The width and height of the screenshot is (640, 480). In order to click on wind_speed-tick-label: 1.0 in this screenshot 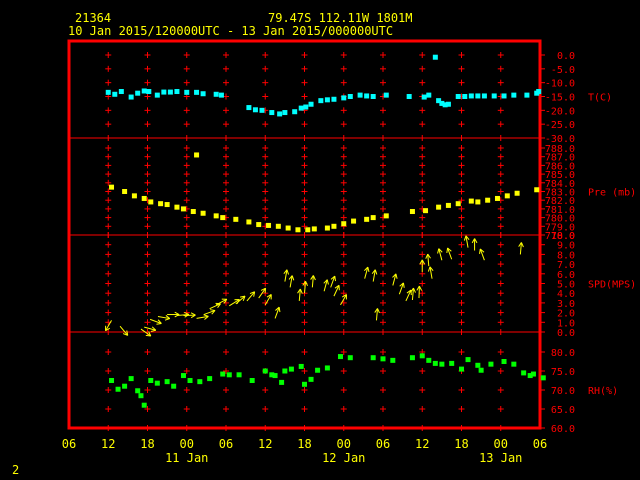, I will do `click(566, 323)`.